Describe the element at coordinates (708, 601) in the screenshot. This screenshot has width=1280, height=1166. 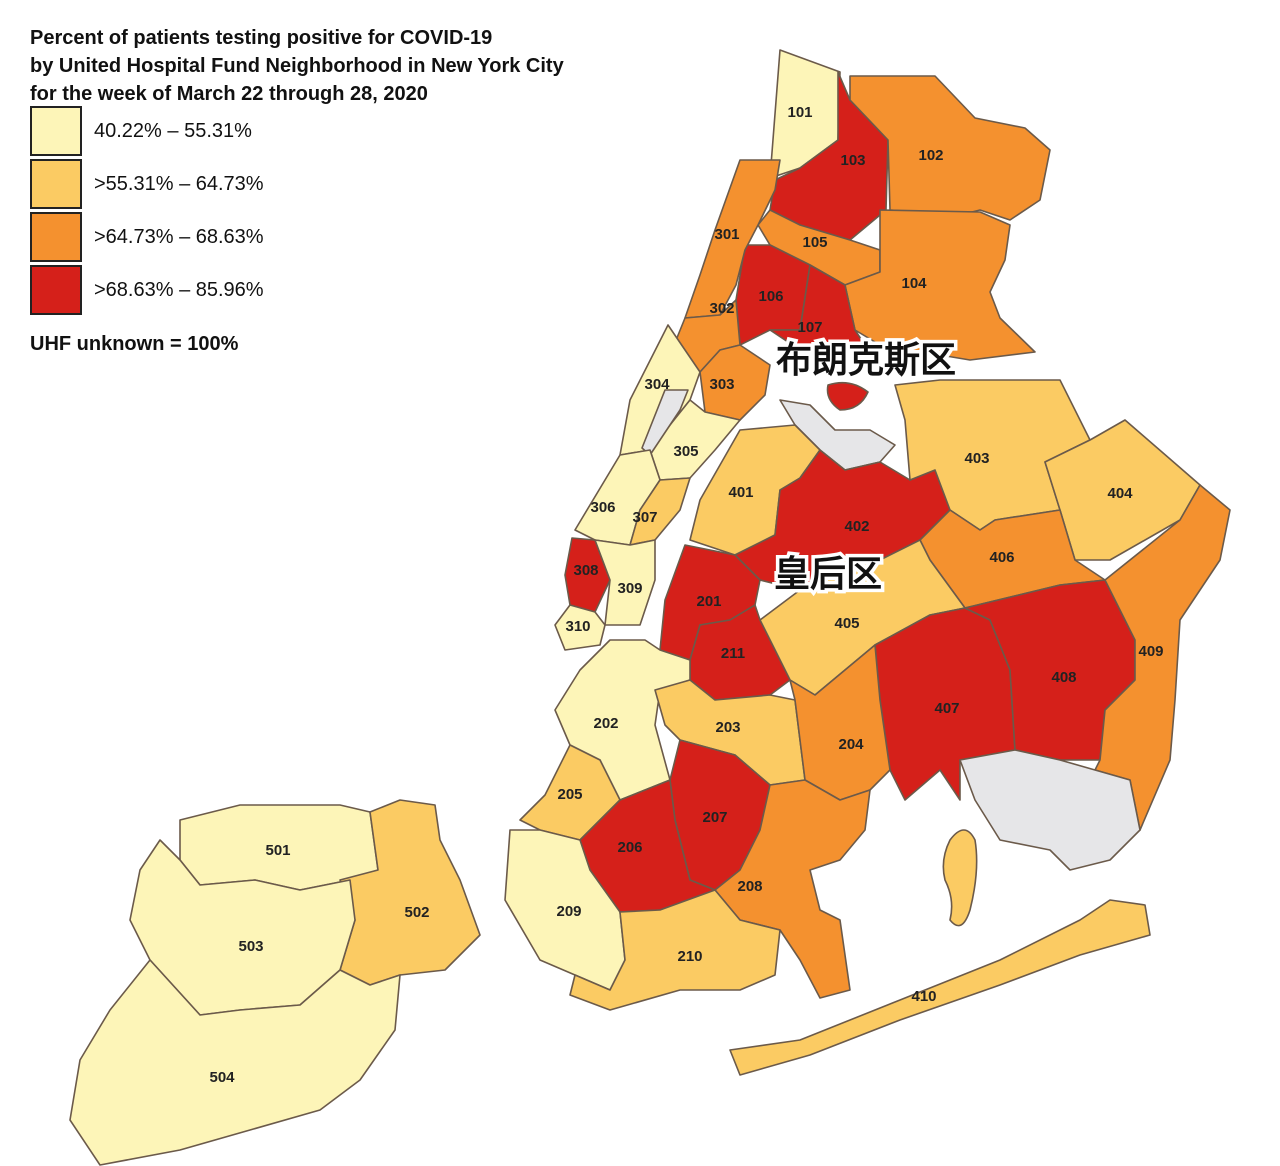
I see `uhf-label-201: 201` at that location.